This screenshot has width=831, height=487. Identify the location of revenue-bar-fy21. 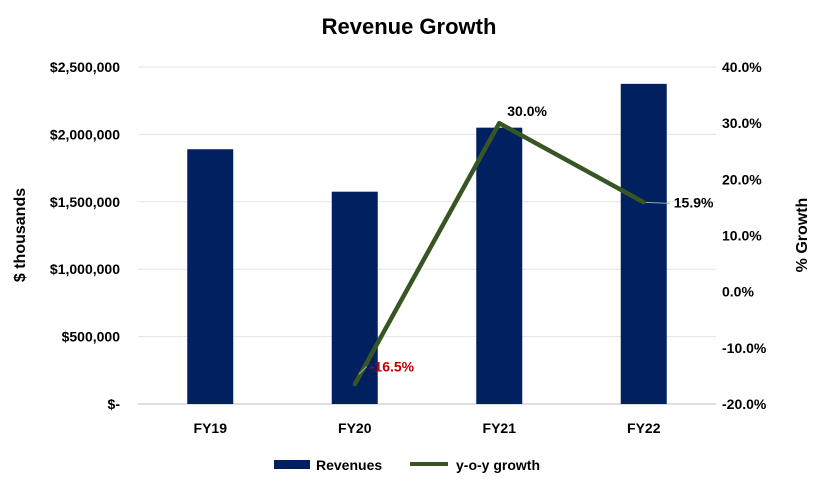
(499, 265).